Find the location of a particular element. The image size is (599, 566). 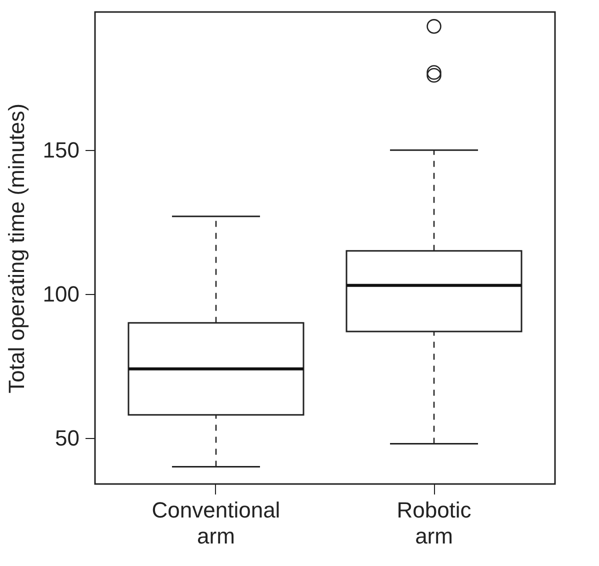

y-tick-label: 150 is located at coordinates (61, 150).